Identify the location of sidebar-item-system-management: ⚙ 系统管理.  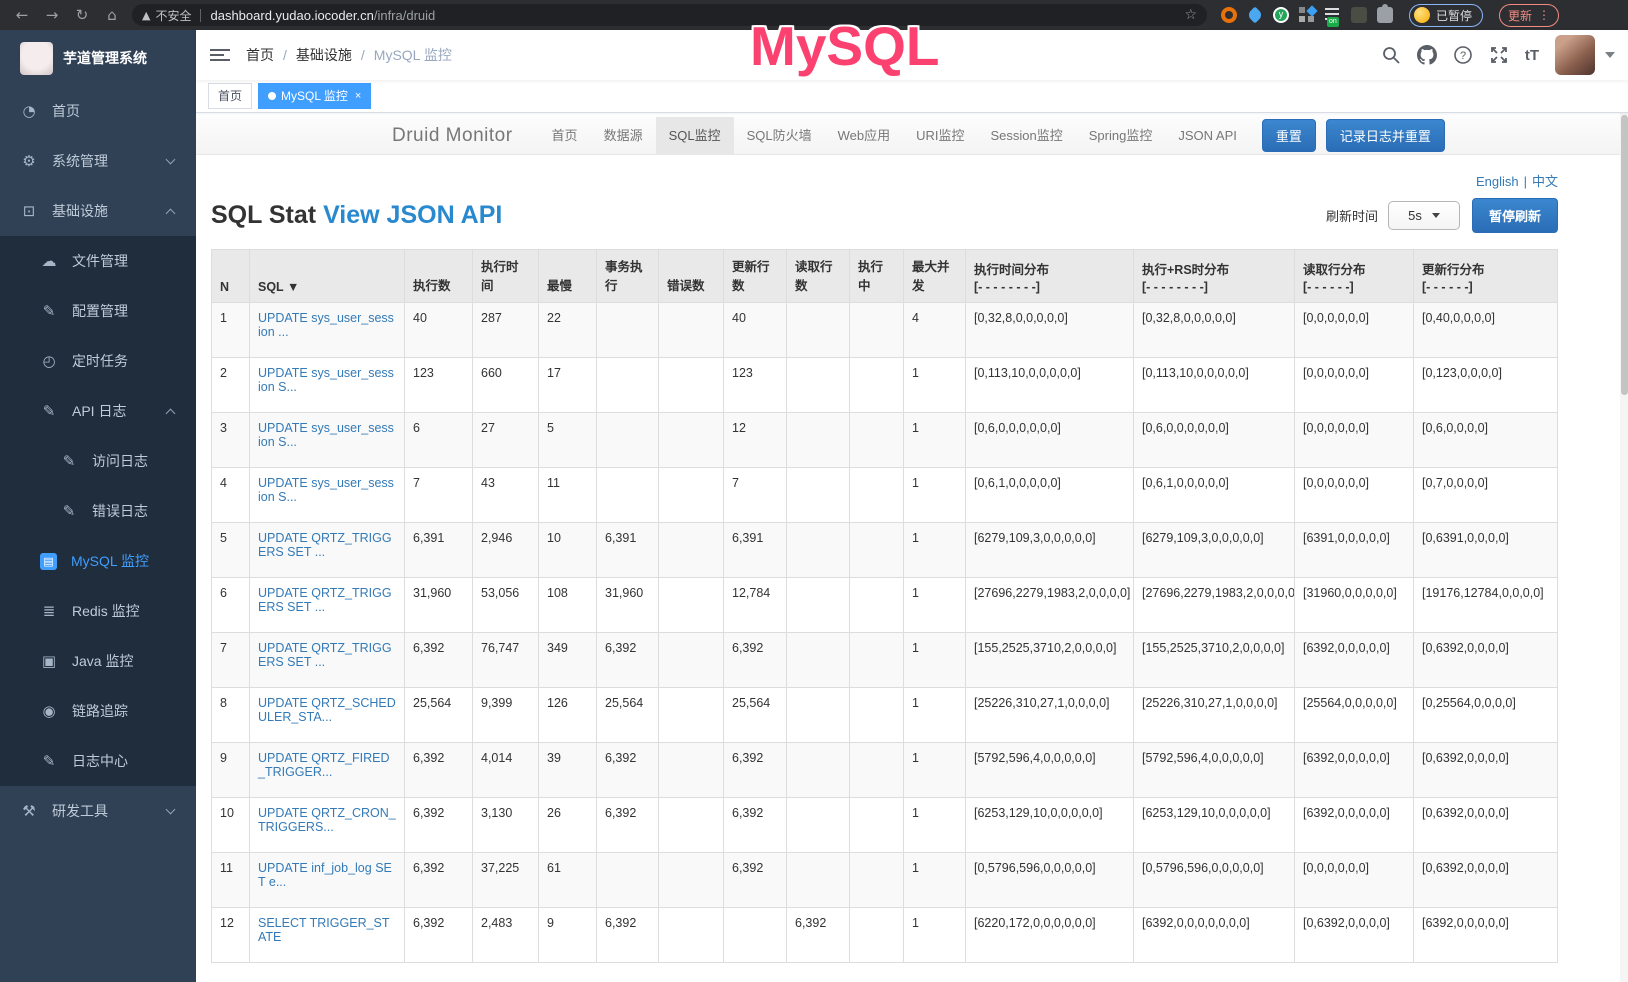
(98, 161).